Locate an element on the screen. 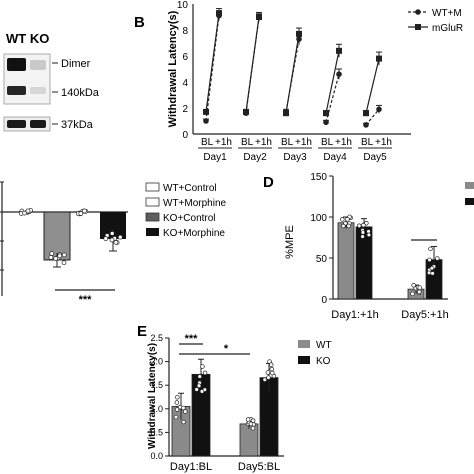 This screenshot has width=474, height=474. panel-b-ytick: 4 is located at coordinates (185, 83).